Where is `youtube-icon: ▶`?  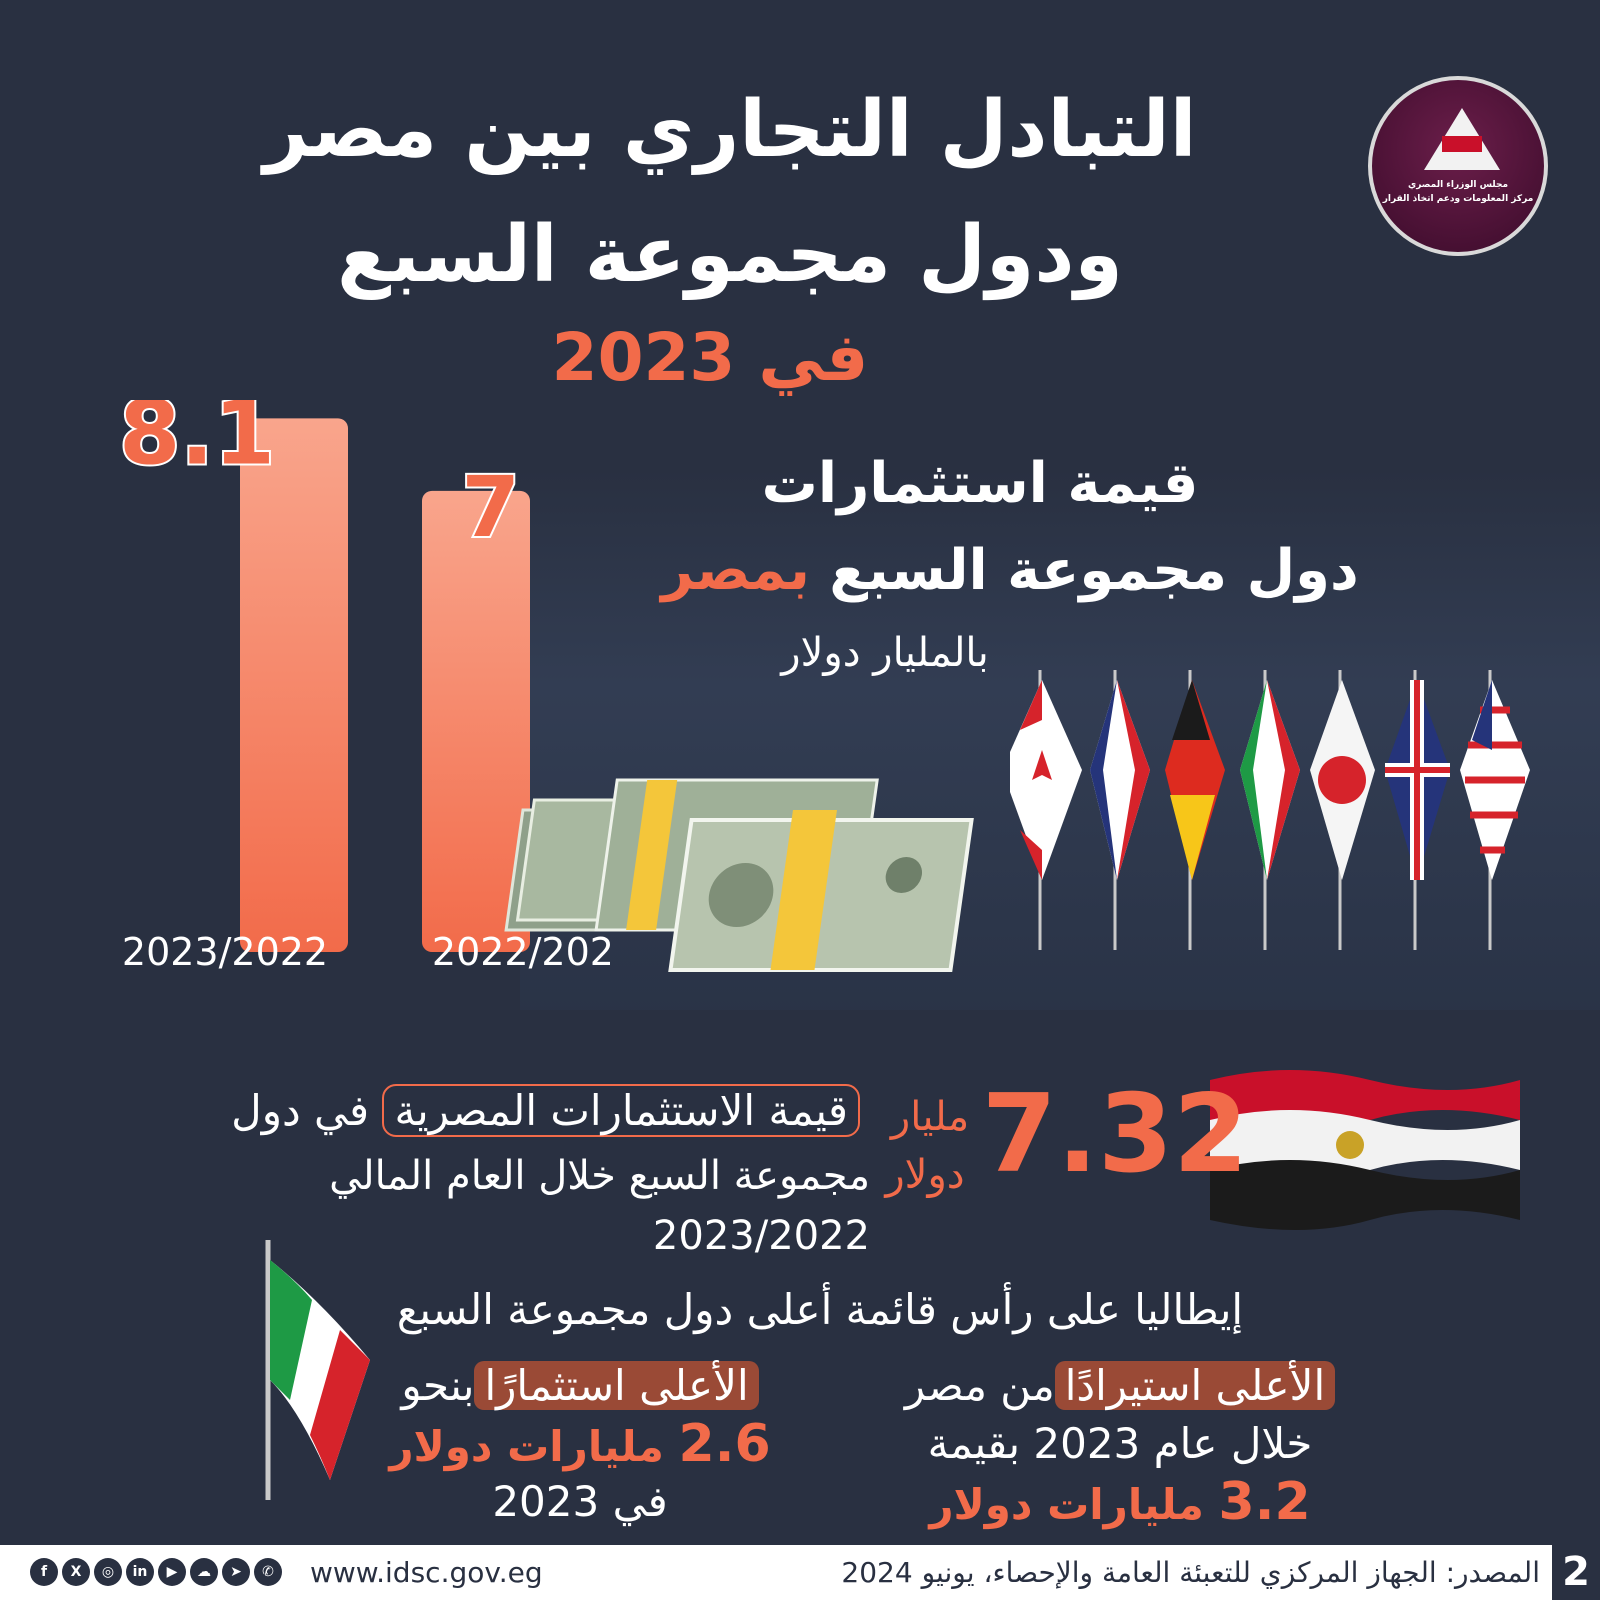
youtube-icon: ▶ is located at coordinates (172, 1572).